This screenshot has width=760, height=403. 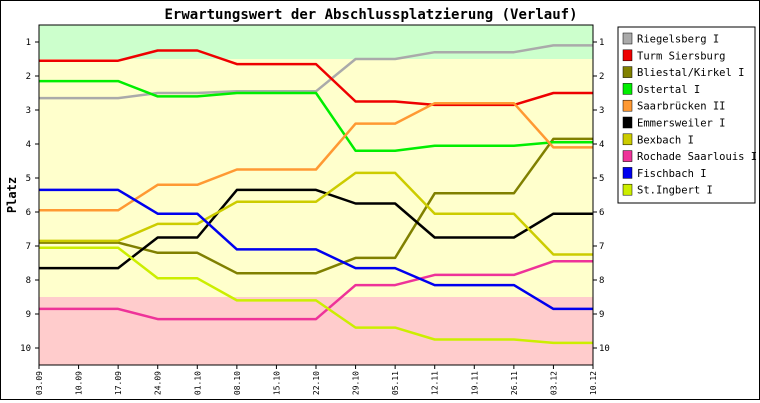 What do you see at coordinates (29, 196) in the screenshot?
I see `y-ticks-left: 1 2 3 4 5 6 7 8 9 10` at bounding box center [29, 196].